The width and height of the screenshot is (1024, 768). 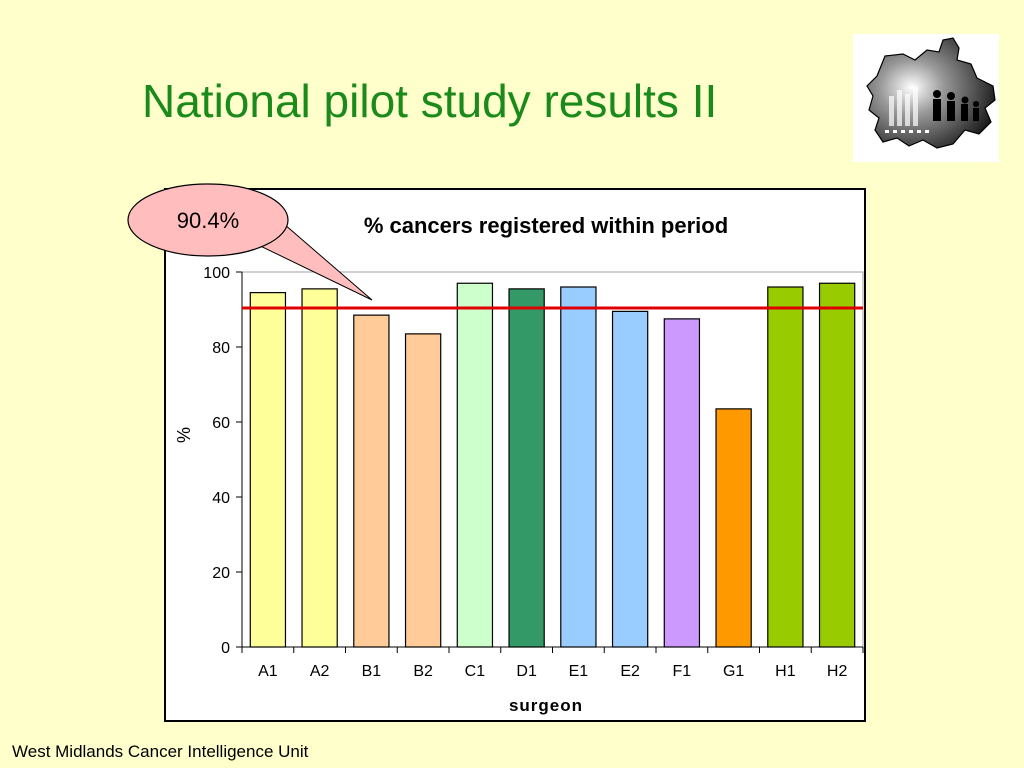 I want to click on y-tick-label: 80, so click(x=221, y=348).